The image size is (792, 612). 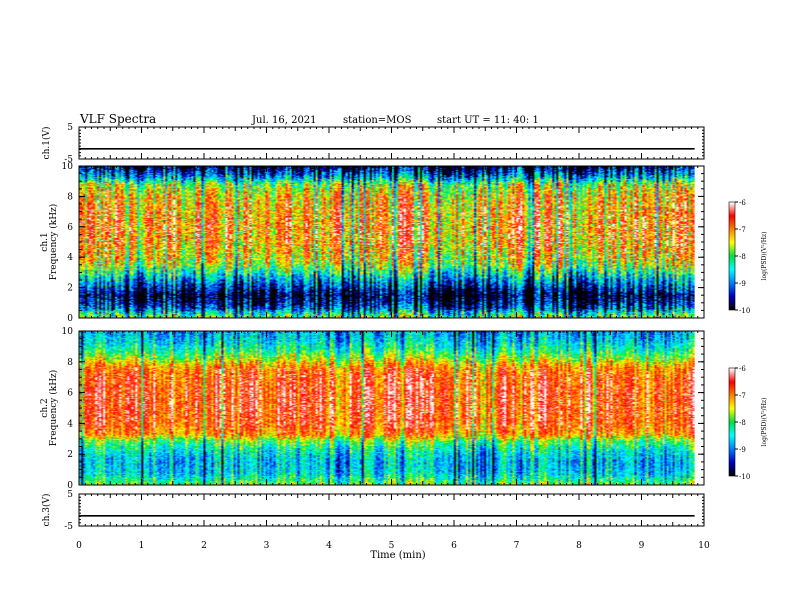 What do you see at coordinates (45, 407) in the screenshot?
I see `y-axis-label: ch.2` at bounding box center [45, 407].